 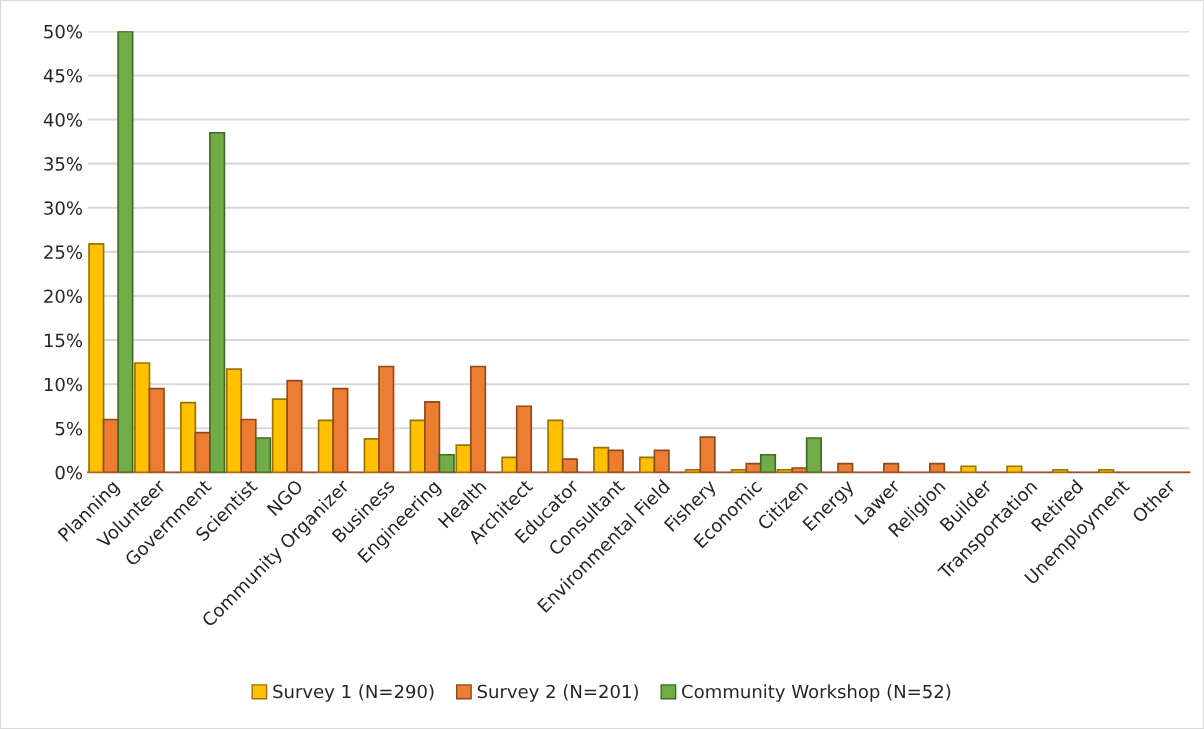 I want to click on y-tick-label: 35%, so click(x=63, y=164).